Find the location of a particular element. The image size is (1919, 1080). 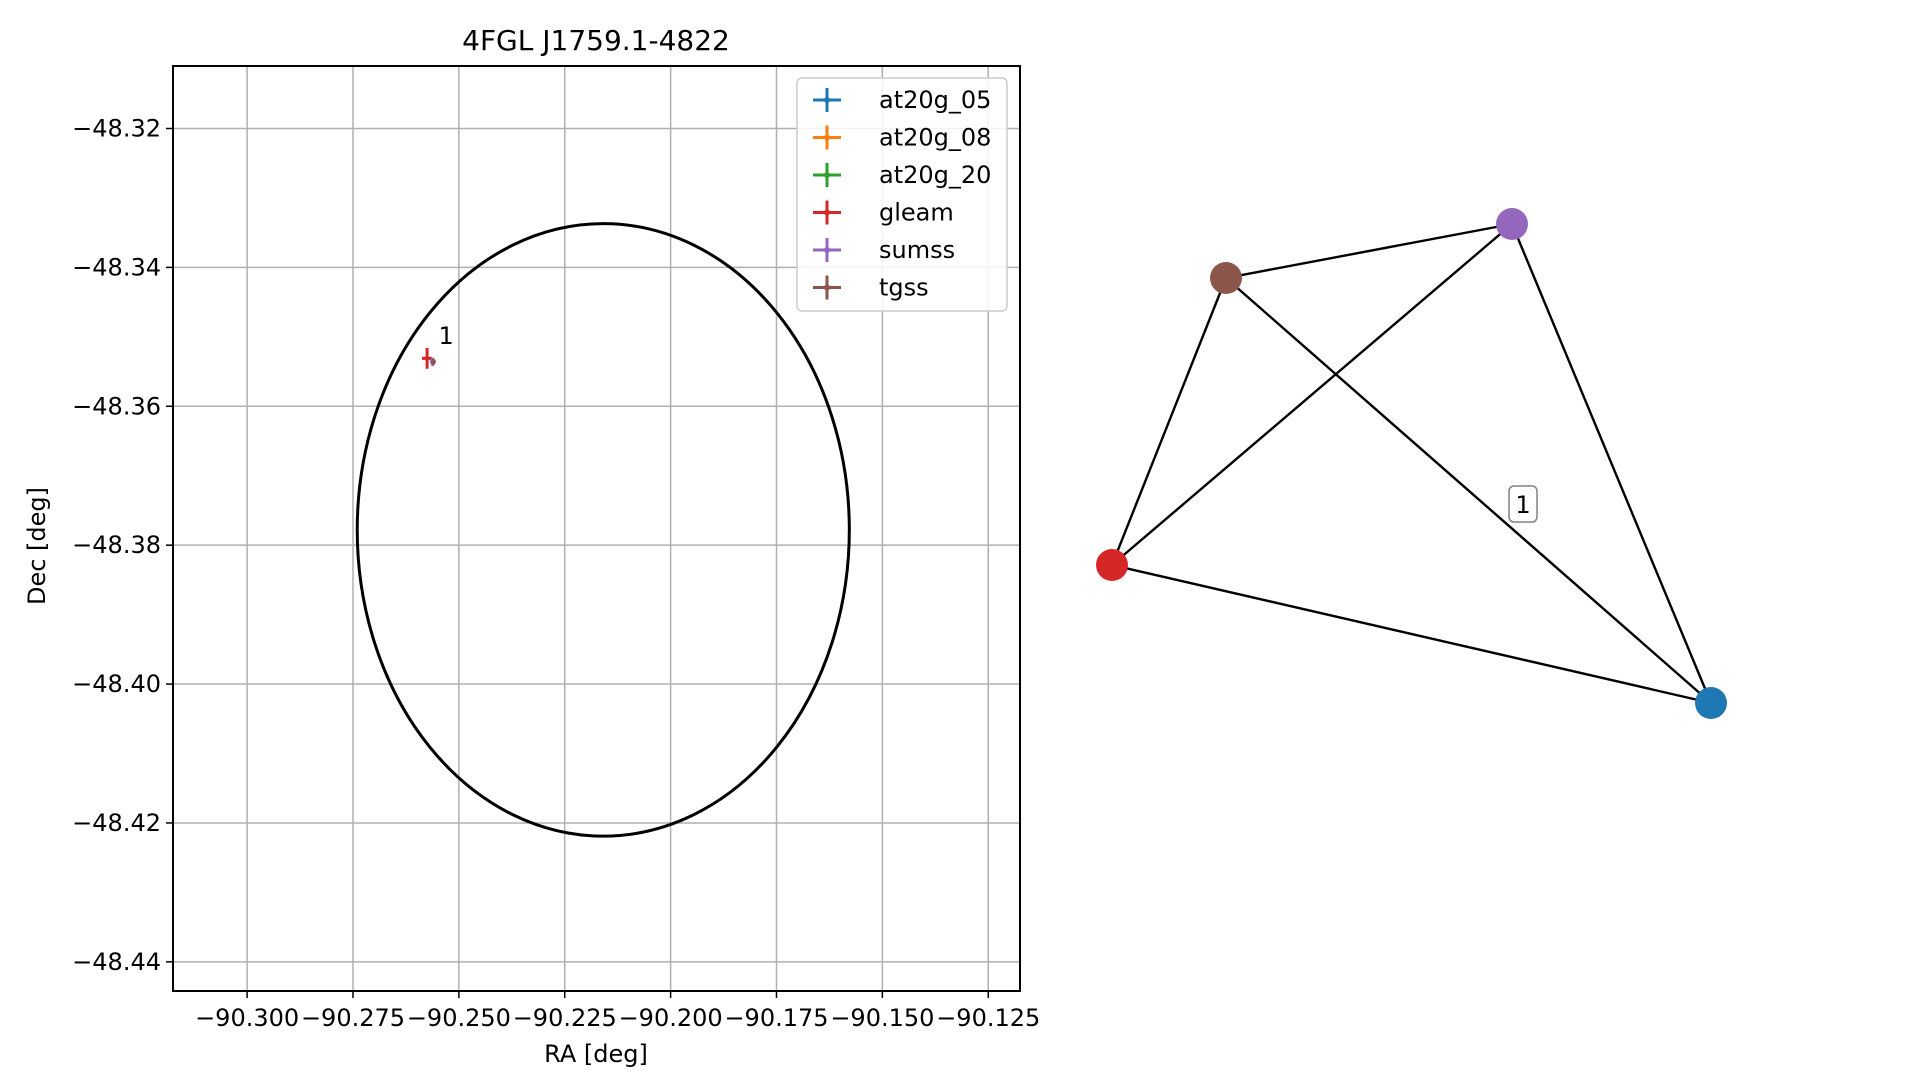

localization-ellipse is located at coordinates (603, 530).